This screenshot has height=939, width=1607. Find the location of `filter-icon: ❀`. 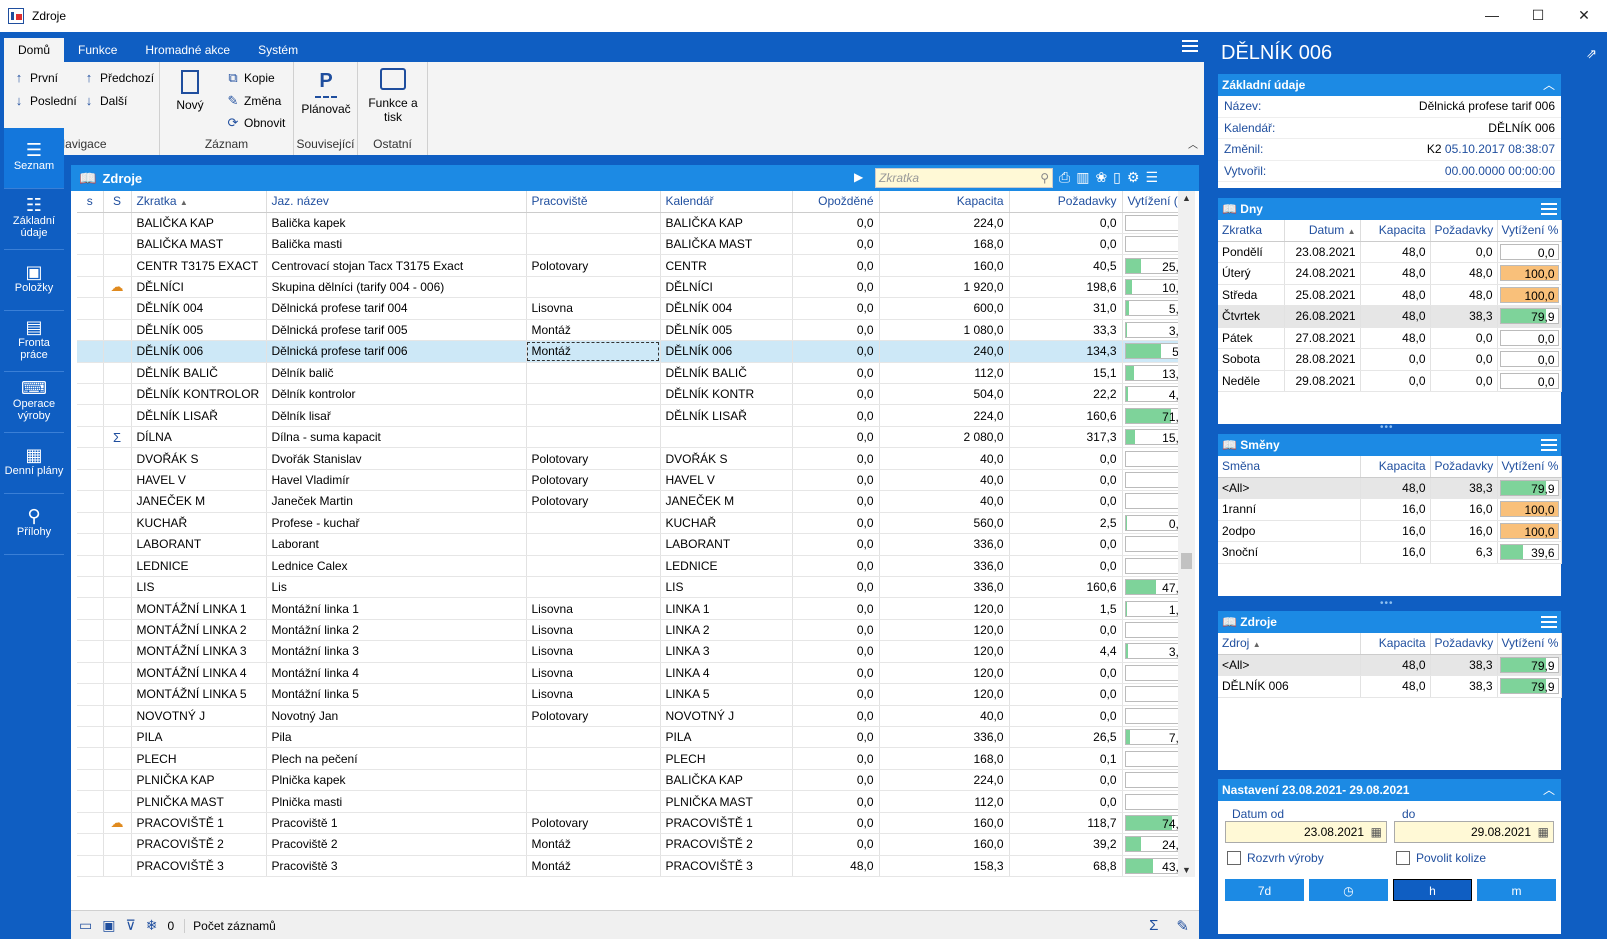

filter-icon: ❀ is located at coordinates (1101, 177).